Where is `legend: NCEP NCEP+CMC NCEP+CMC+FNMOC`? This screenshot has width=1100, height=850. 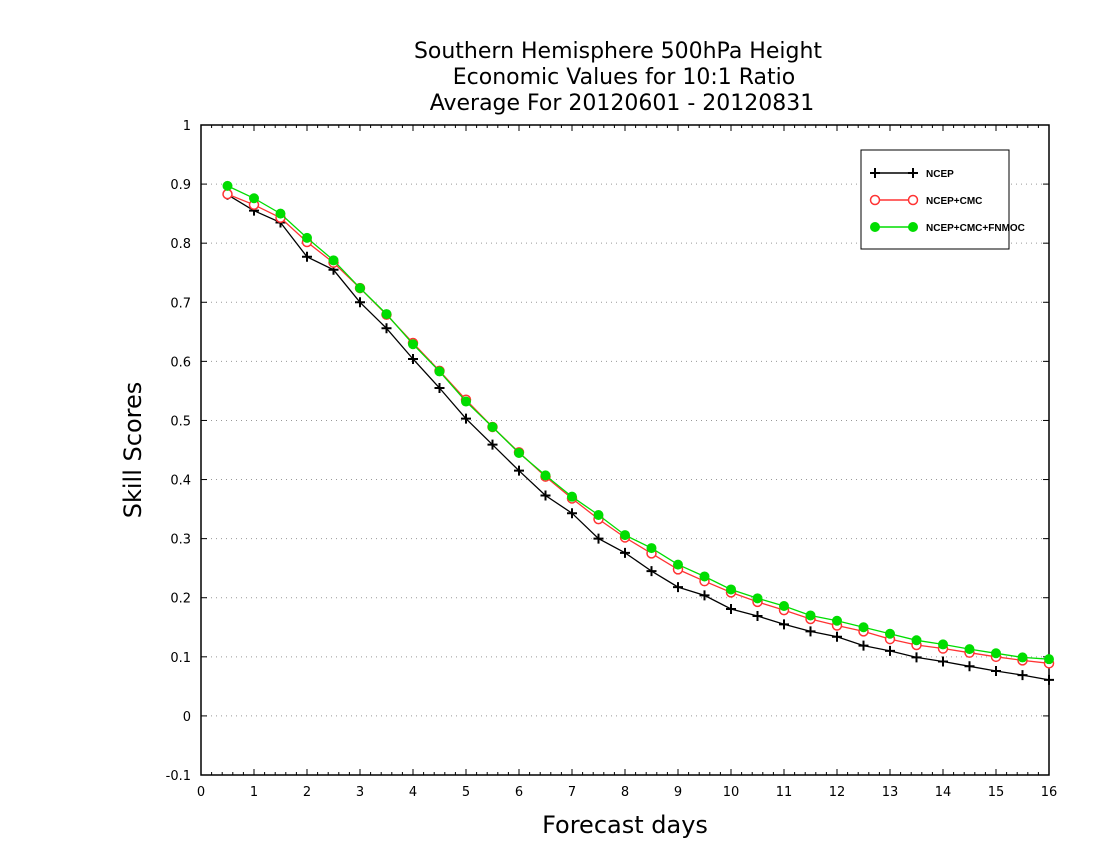
legend: NCEP NCEP+CMC NCEP+CMC+FNMOC is located at coordinates (942, 199).